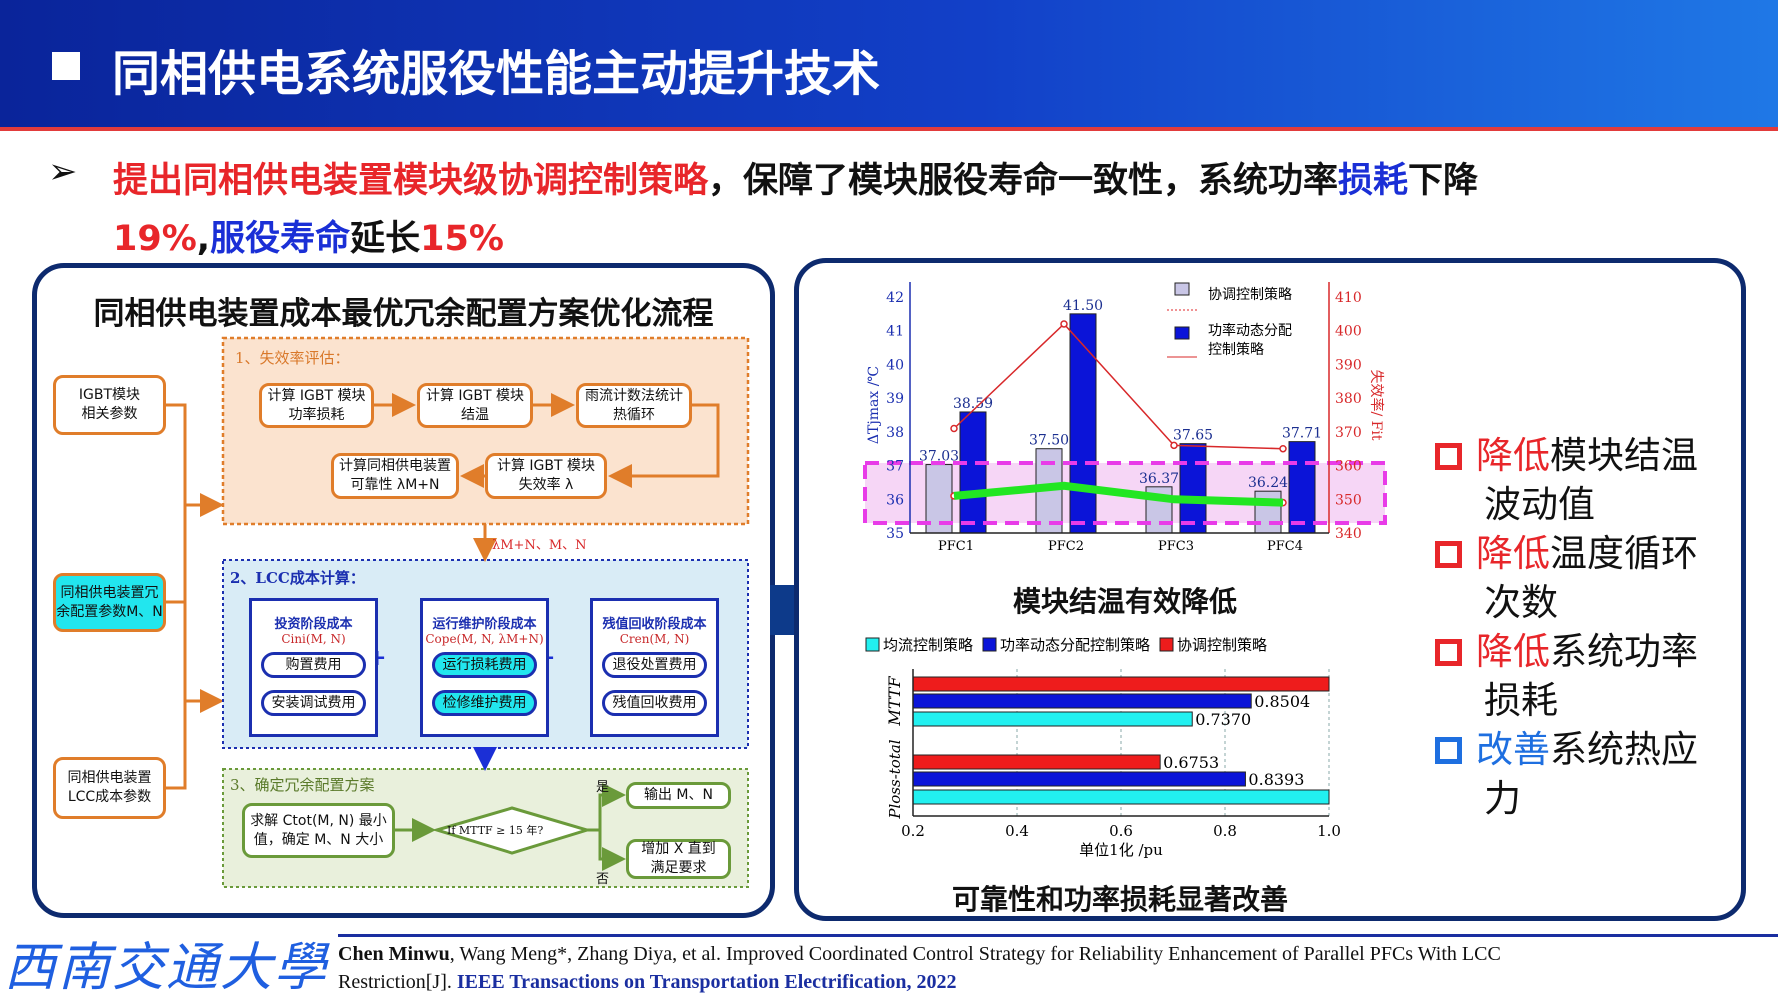 The image size is (1778, 1000). Describe the element at coordinates (109, 602) in the screenshot. I see `input-redundancy-params: 同相供电装置冗 余配置参数M、N` at that location.